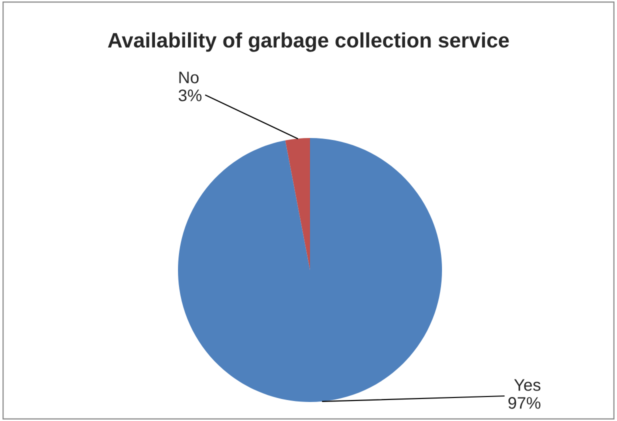 The height and width of the screenshot is (421, 617). What do you see at coordinates (297, 204) in the screenshot?
I see `pie-slice` at bounding box center [297, 204].